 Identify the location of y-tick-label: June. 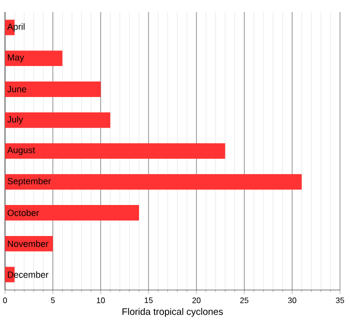
(16, 89).